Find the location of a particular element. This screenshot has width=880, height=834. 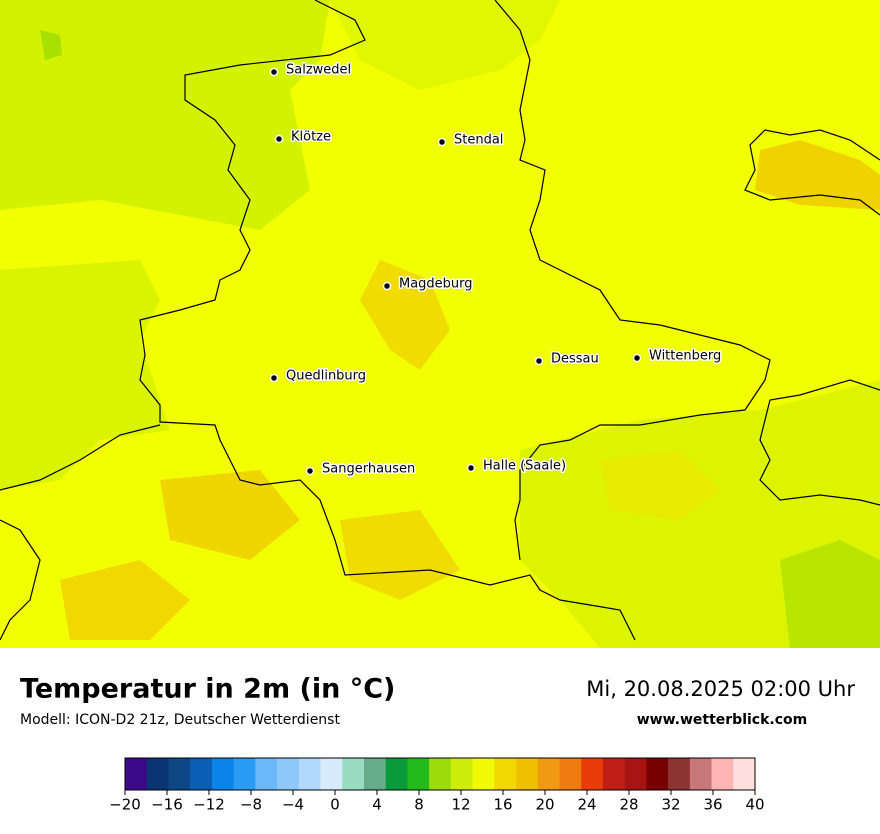

website: www.wetterblick.com is located at coordinates (722, 720).